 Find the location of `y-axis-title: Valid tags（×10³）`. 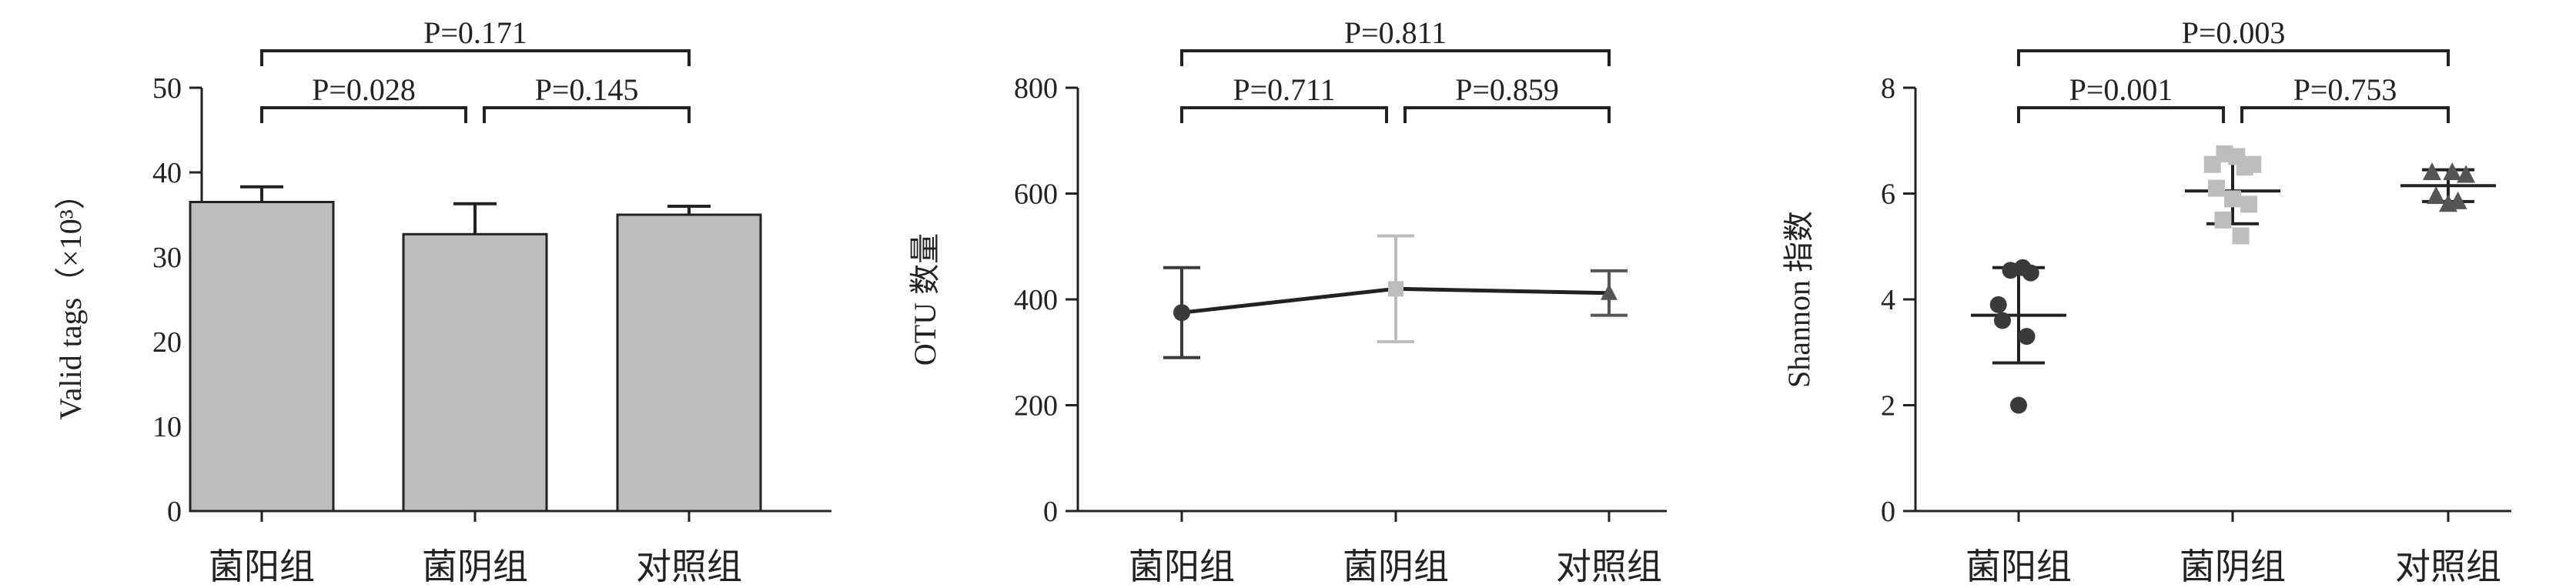

y-axis-title: Valid tags（×10³） is located at coordinates (71, 299).